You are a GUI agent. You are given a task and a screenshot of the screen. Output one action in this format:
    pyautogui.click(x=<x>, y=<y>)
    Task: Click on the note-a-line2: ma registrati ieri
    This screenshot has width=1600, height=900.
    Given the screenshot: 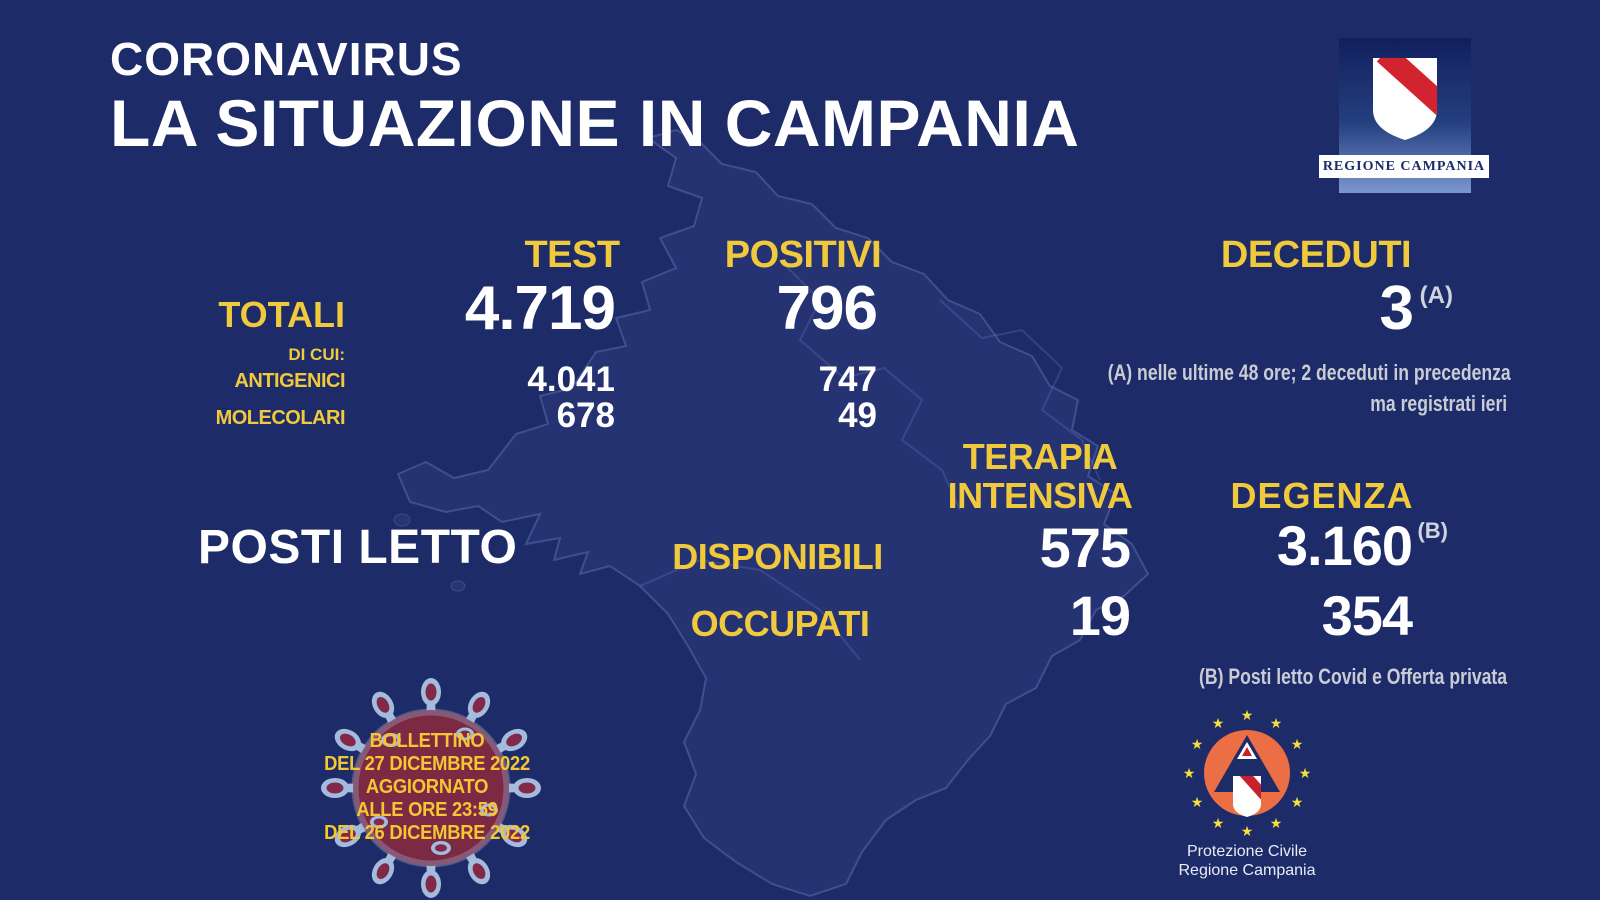 What is the action you would take?
    pyautogui.click(x=1438, y=403)
    